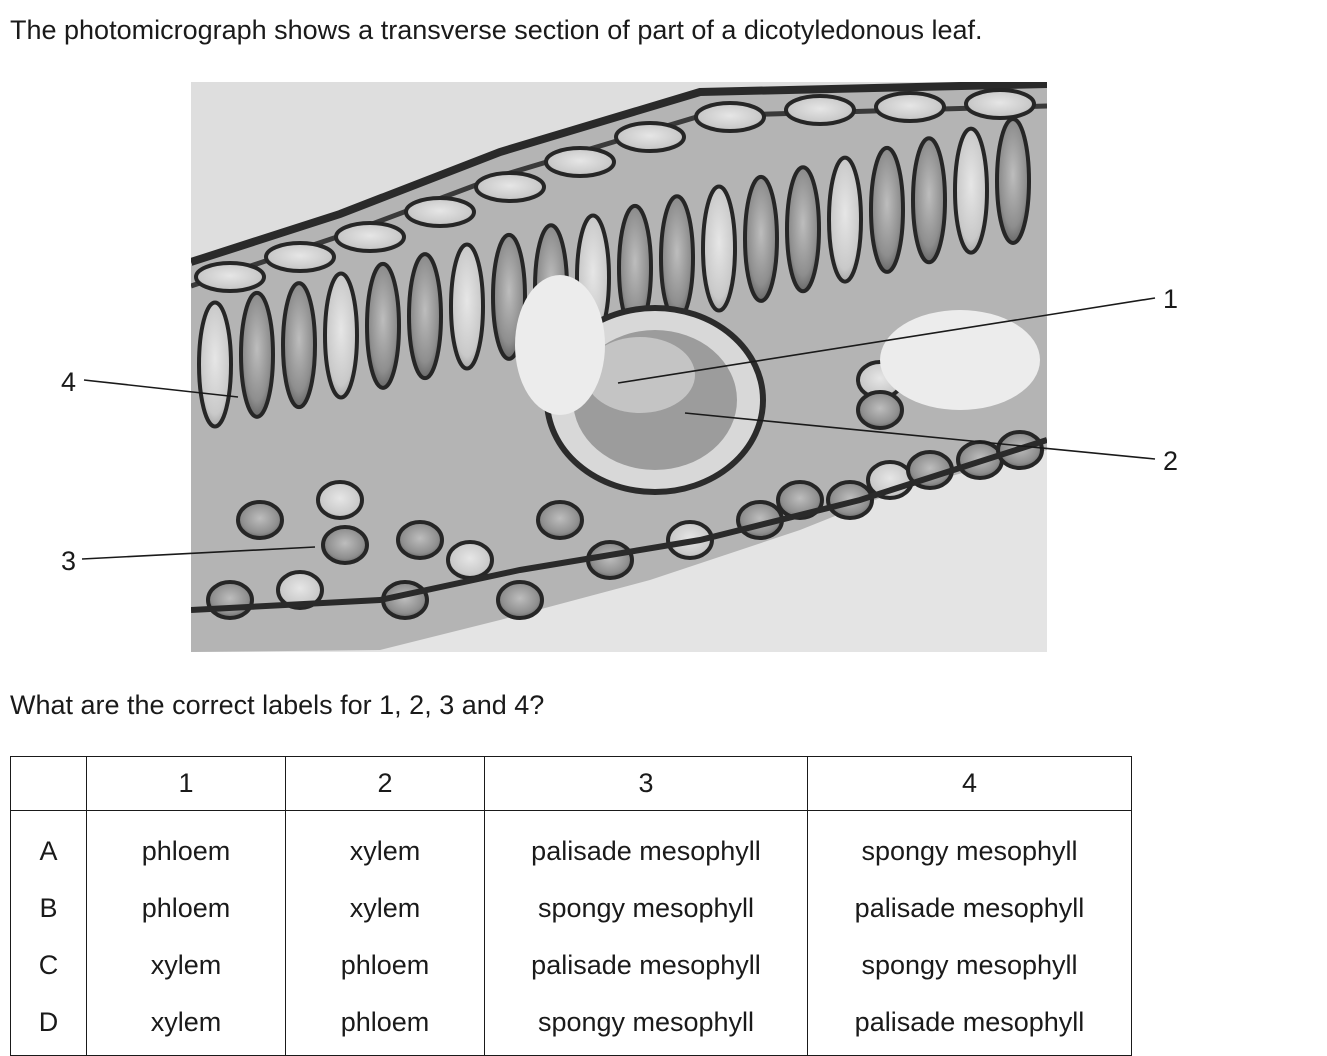 This screenshot has width=1327, height=1056. I want to click on label-3: 3, so click(68, 561).